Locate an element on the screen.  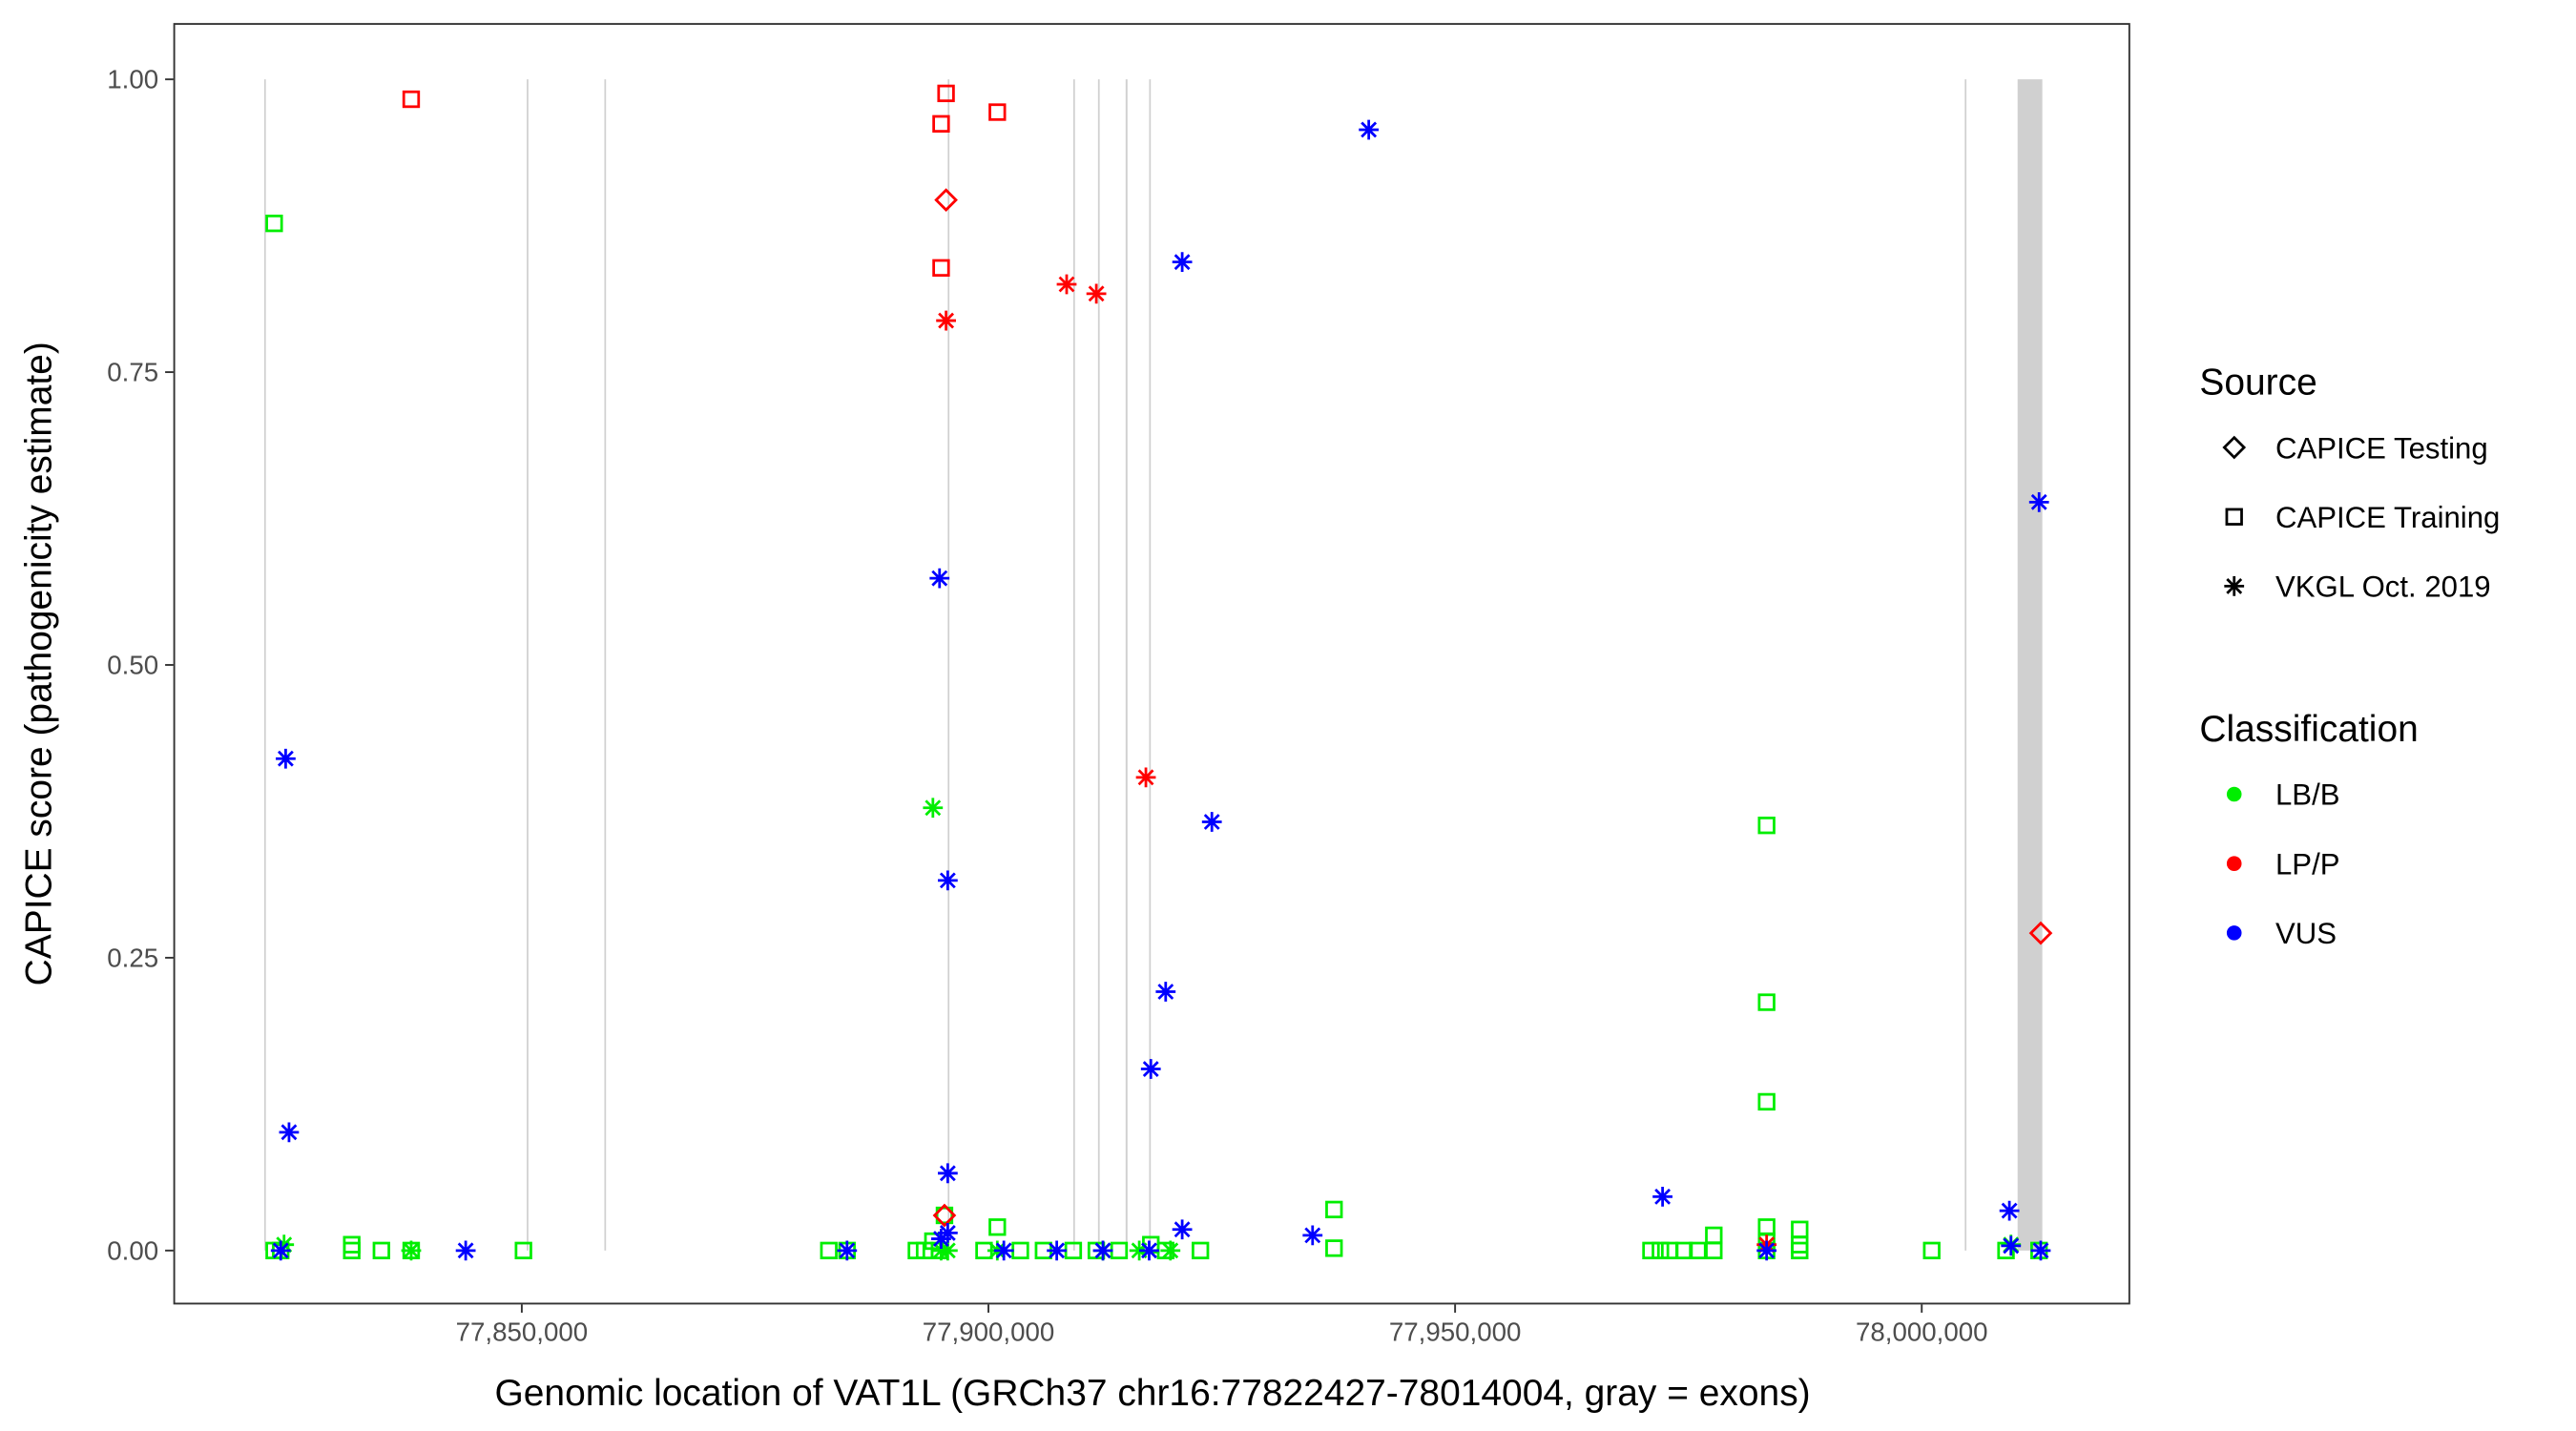
legend-title-classification: Classification is located at coordinates (2308, 729).